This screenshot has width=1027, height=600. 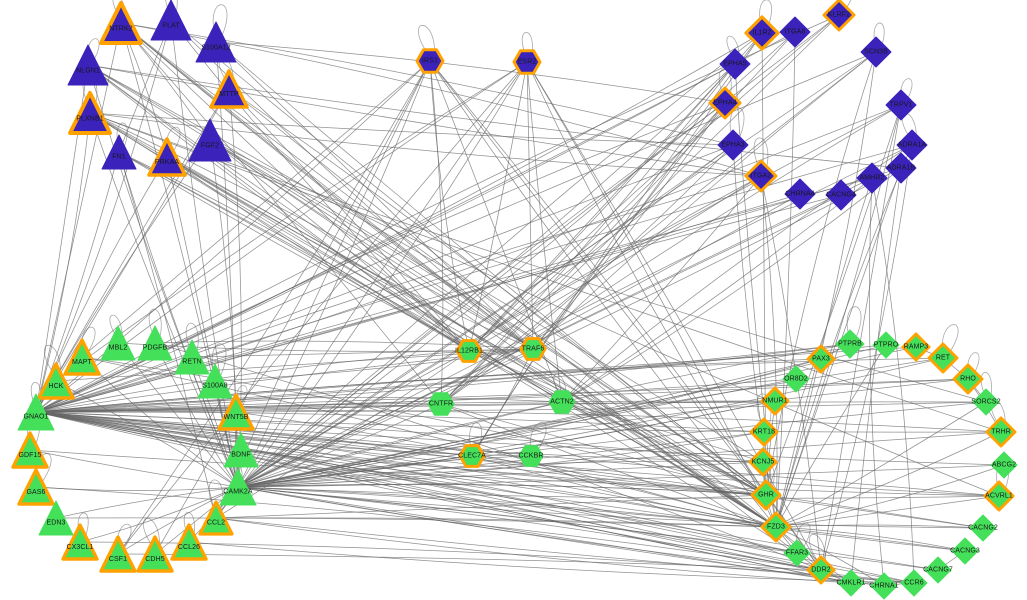 I want to click on graph-node-mttp: MTTP, so click(x=228, y=88).